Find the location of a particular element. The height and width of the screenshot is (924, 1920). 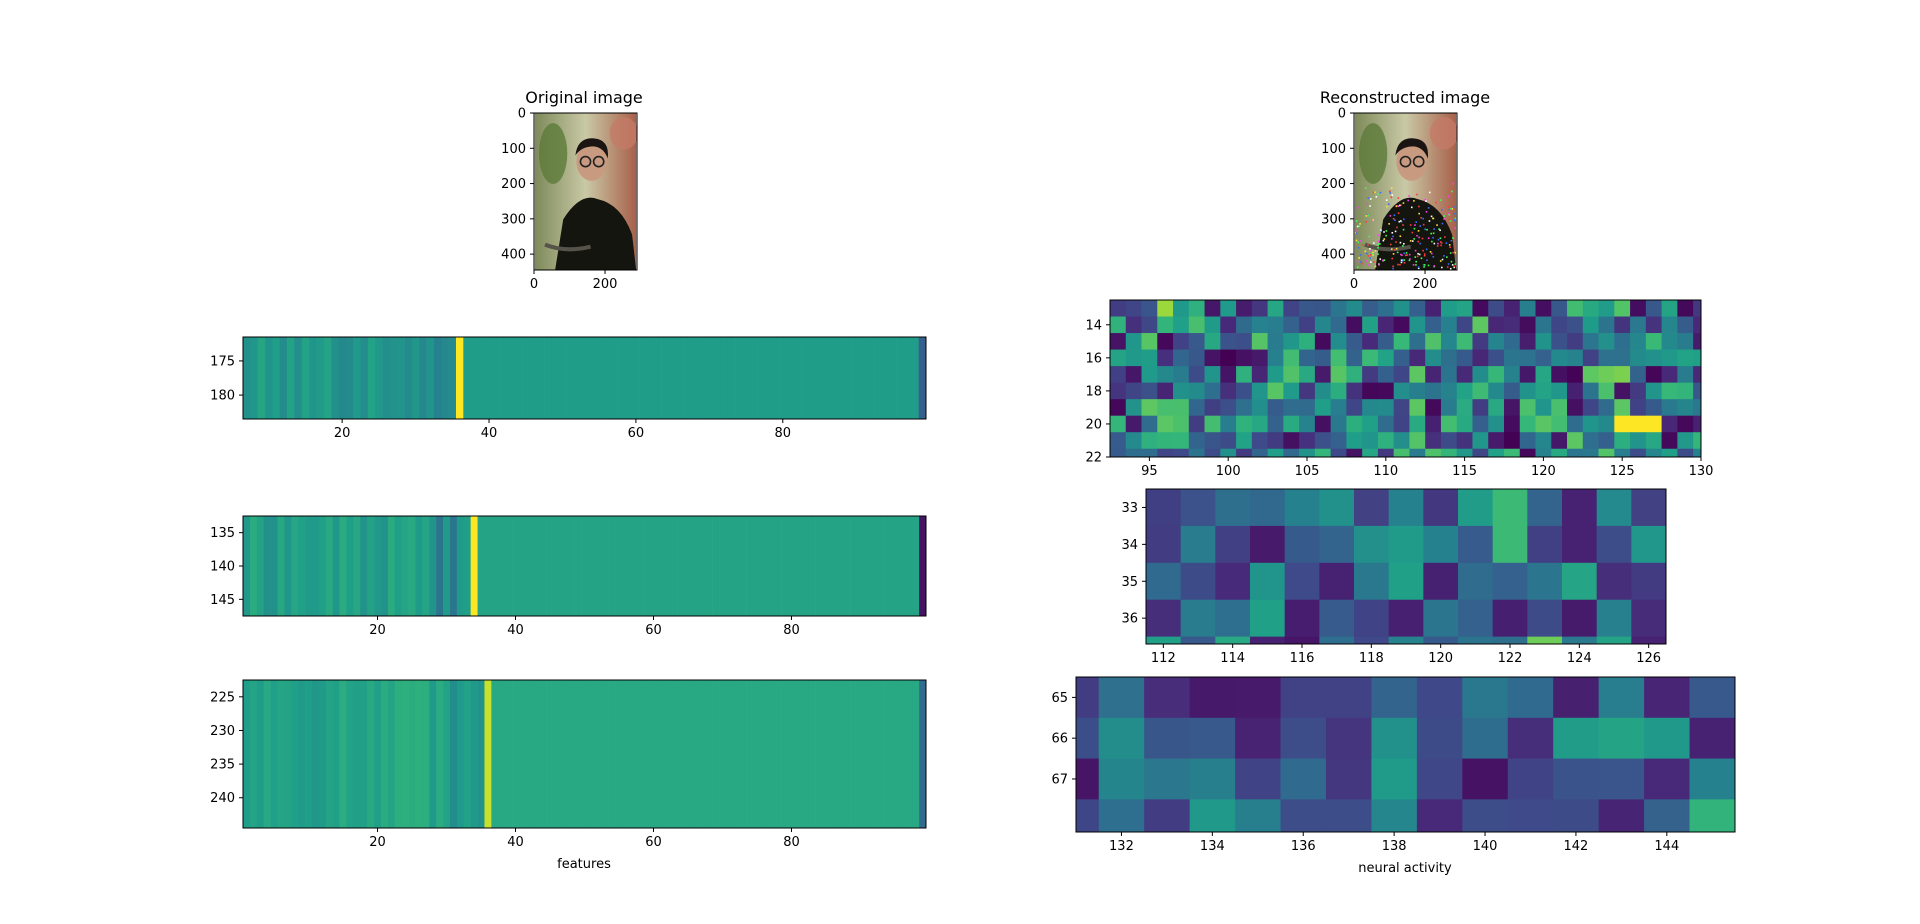

y-tick-label: 100 is located at coordinates (513, 149).